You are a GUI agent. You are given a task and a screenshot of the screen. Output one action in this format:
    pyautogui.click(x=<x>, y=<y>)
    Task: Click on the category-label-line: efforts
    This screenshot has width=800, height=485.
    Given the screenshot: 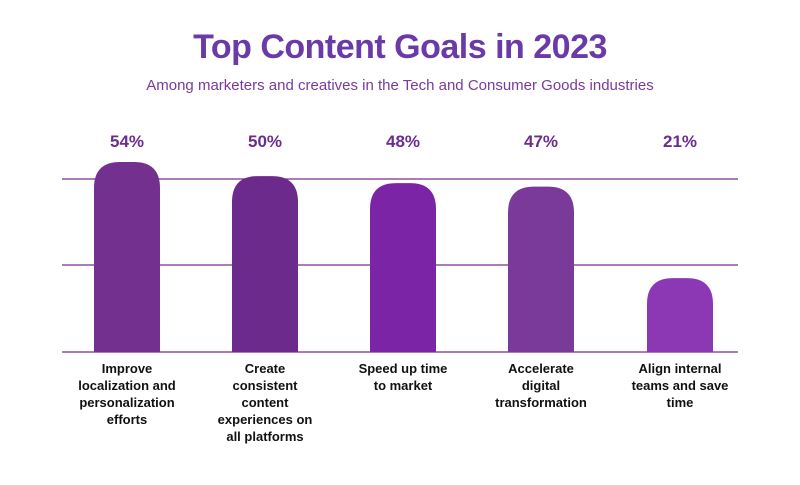 What is the action you would take?
    pyautogui.click(x=127, y=419)
    